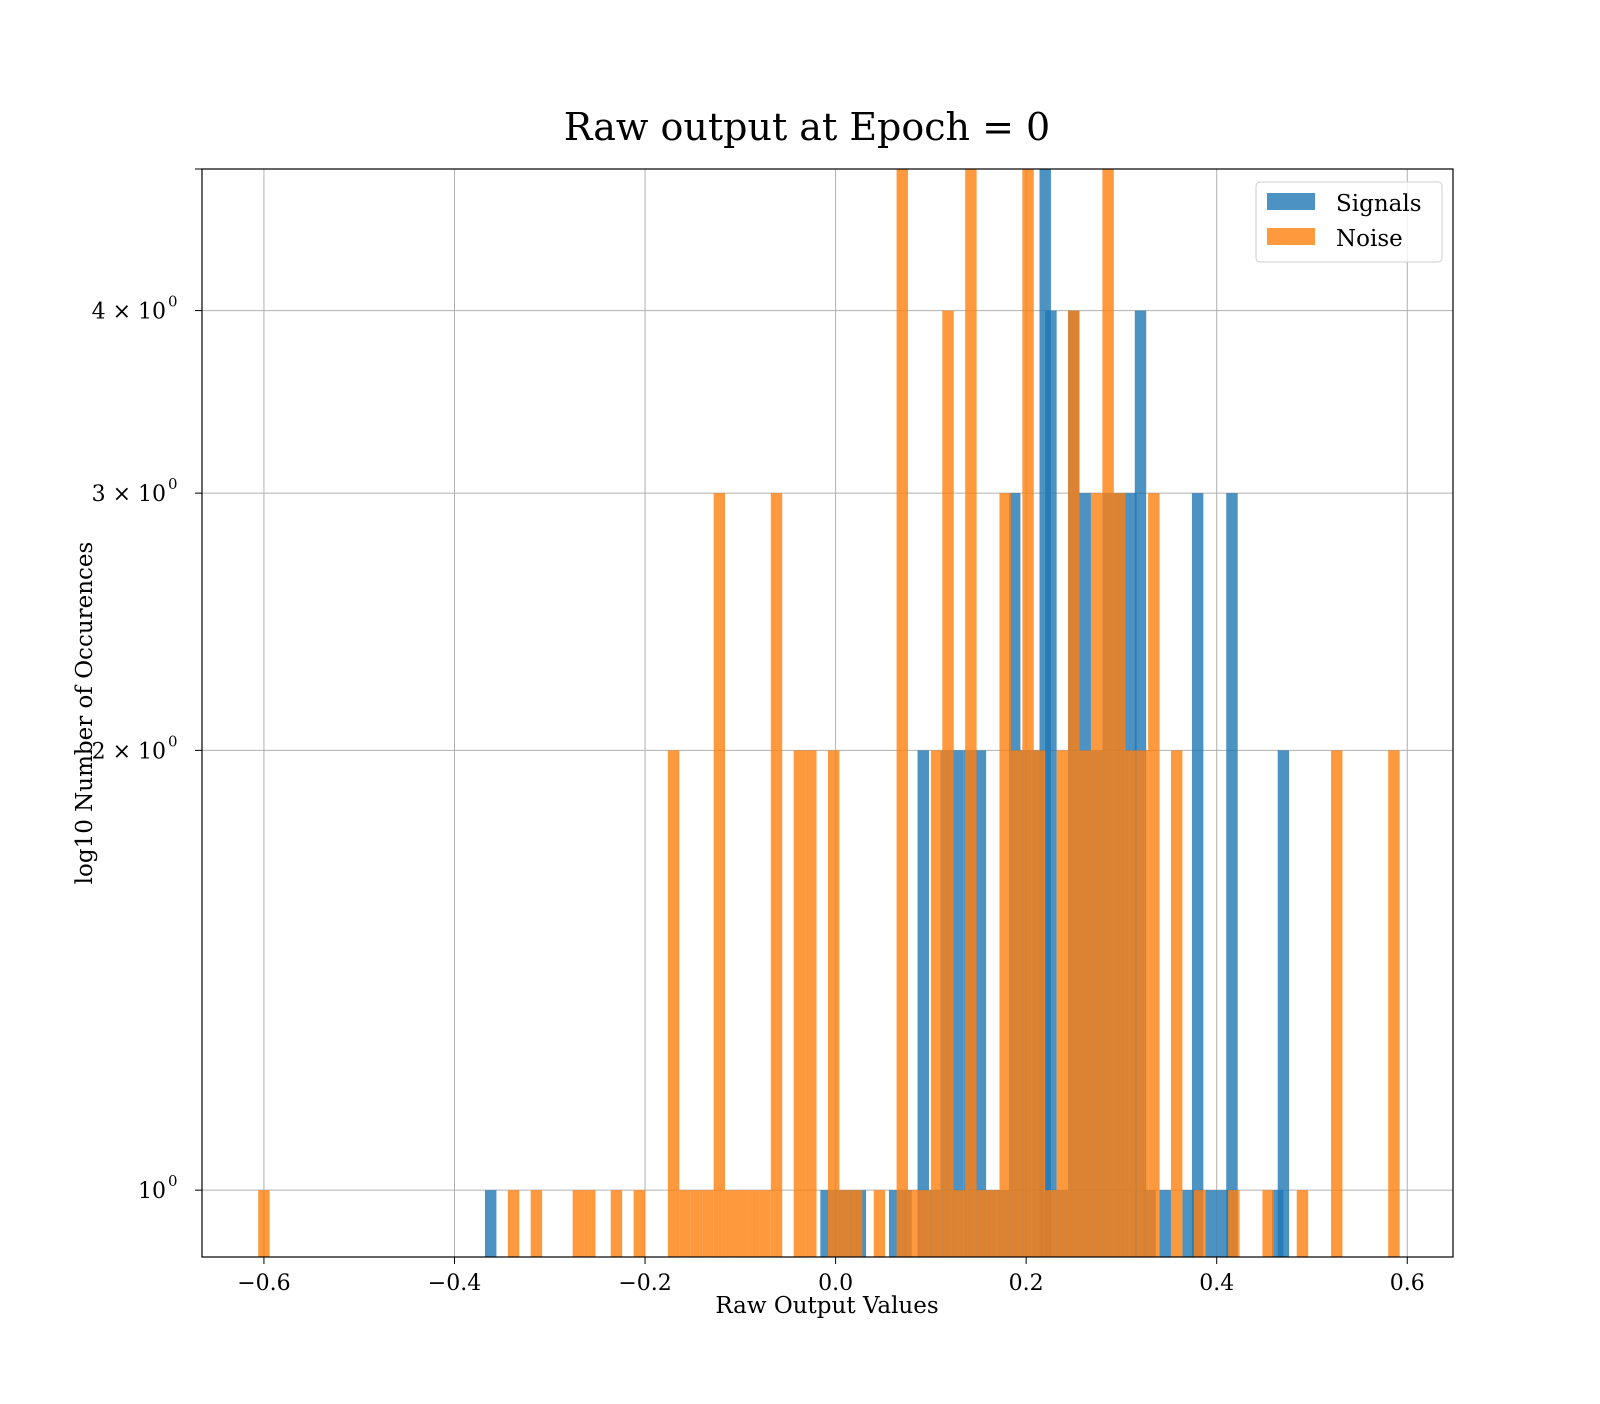 The image size is (1600, 1404). Describe the element at coordinates (85, 713) in the screenshot. I see `y-axis-label: log10 Number of Occurences` at that location.